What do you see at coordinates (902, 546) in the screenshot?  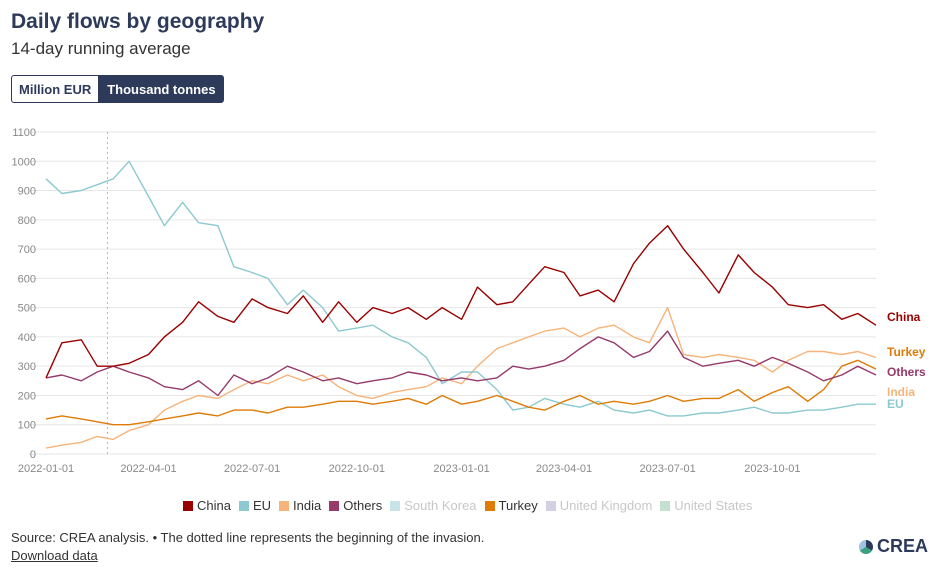 I see `crea-logo-text: CREA` at bounding box center [902, 546].